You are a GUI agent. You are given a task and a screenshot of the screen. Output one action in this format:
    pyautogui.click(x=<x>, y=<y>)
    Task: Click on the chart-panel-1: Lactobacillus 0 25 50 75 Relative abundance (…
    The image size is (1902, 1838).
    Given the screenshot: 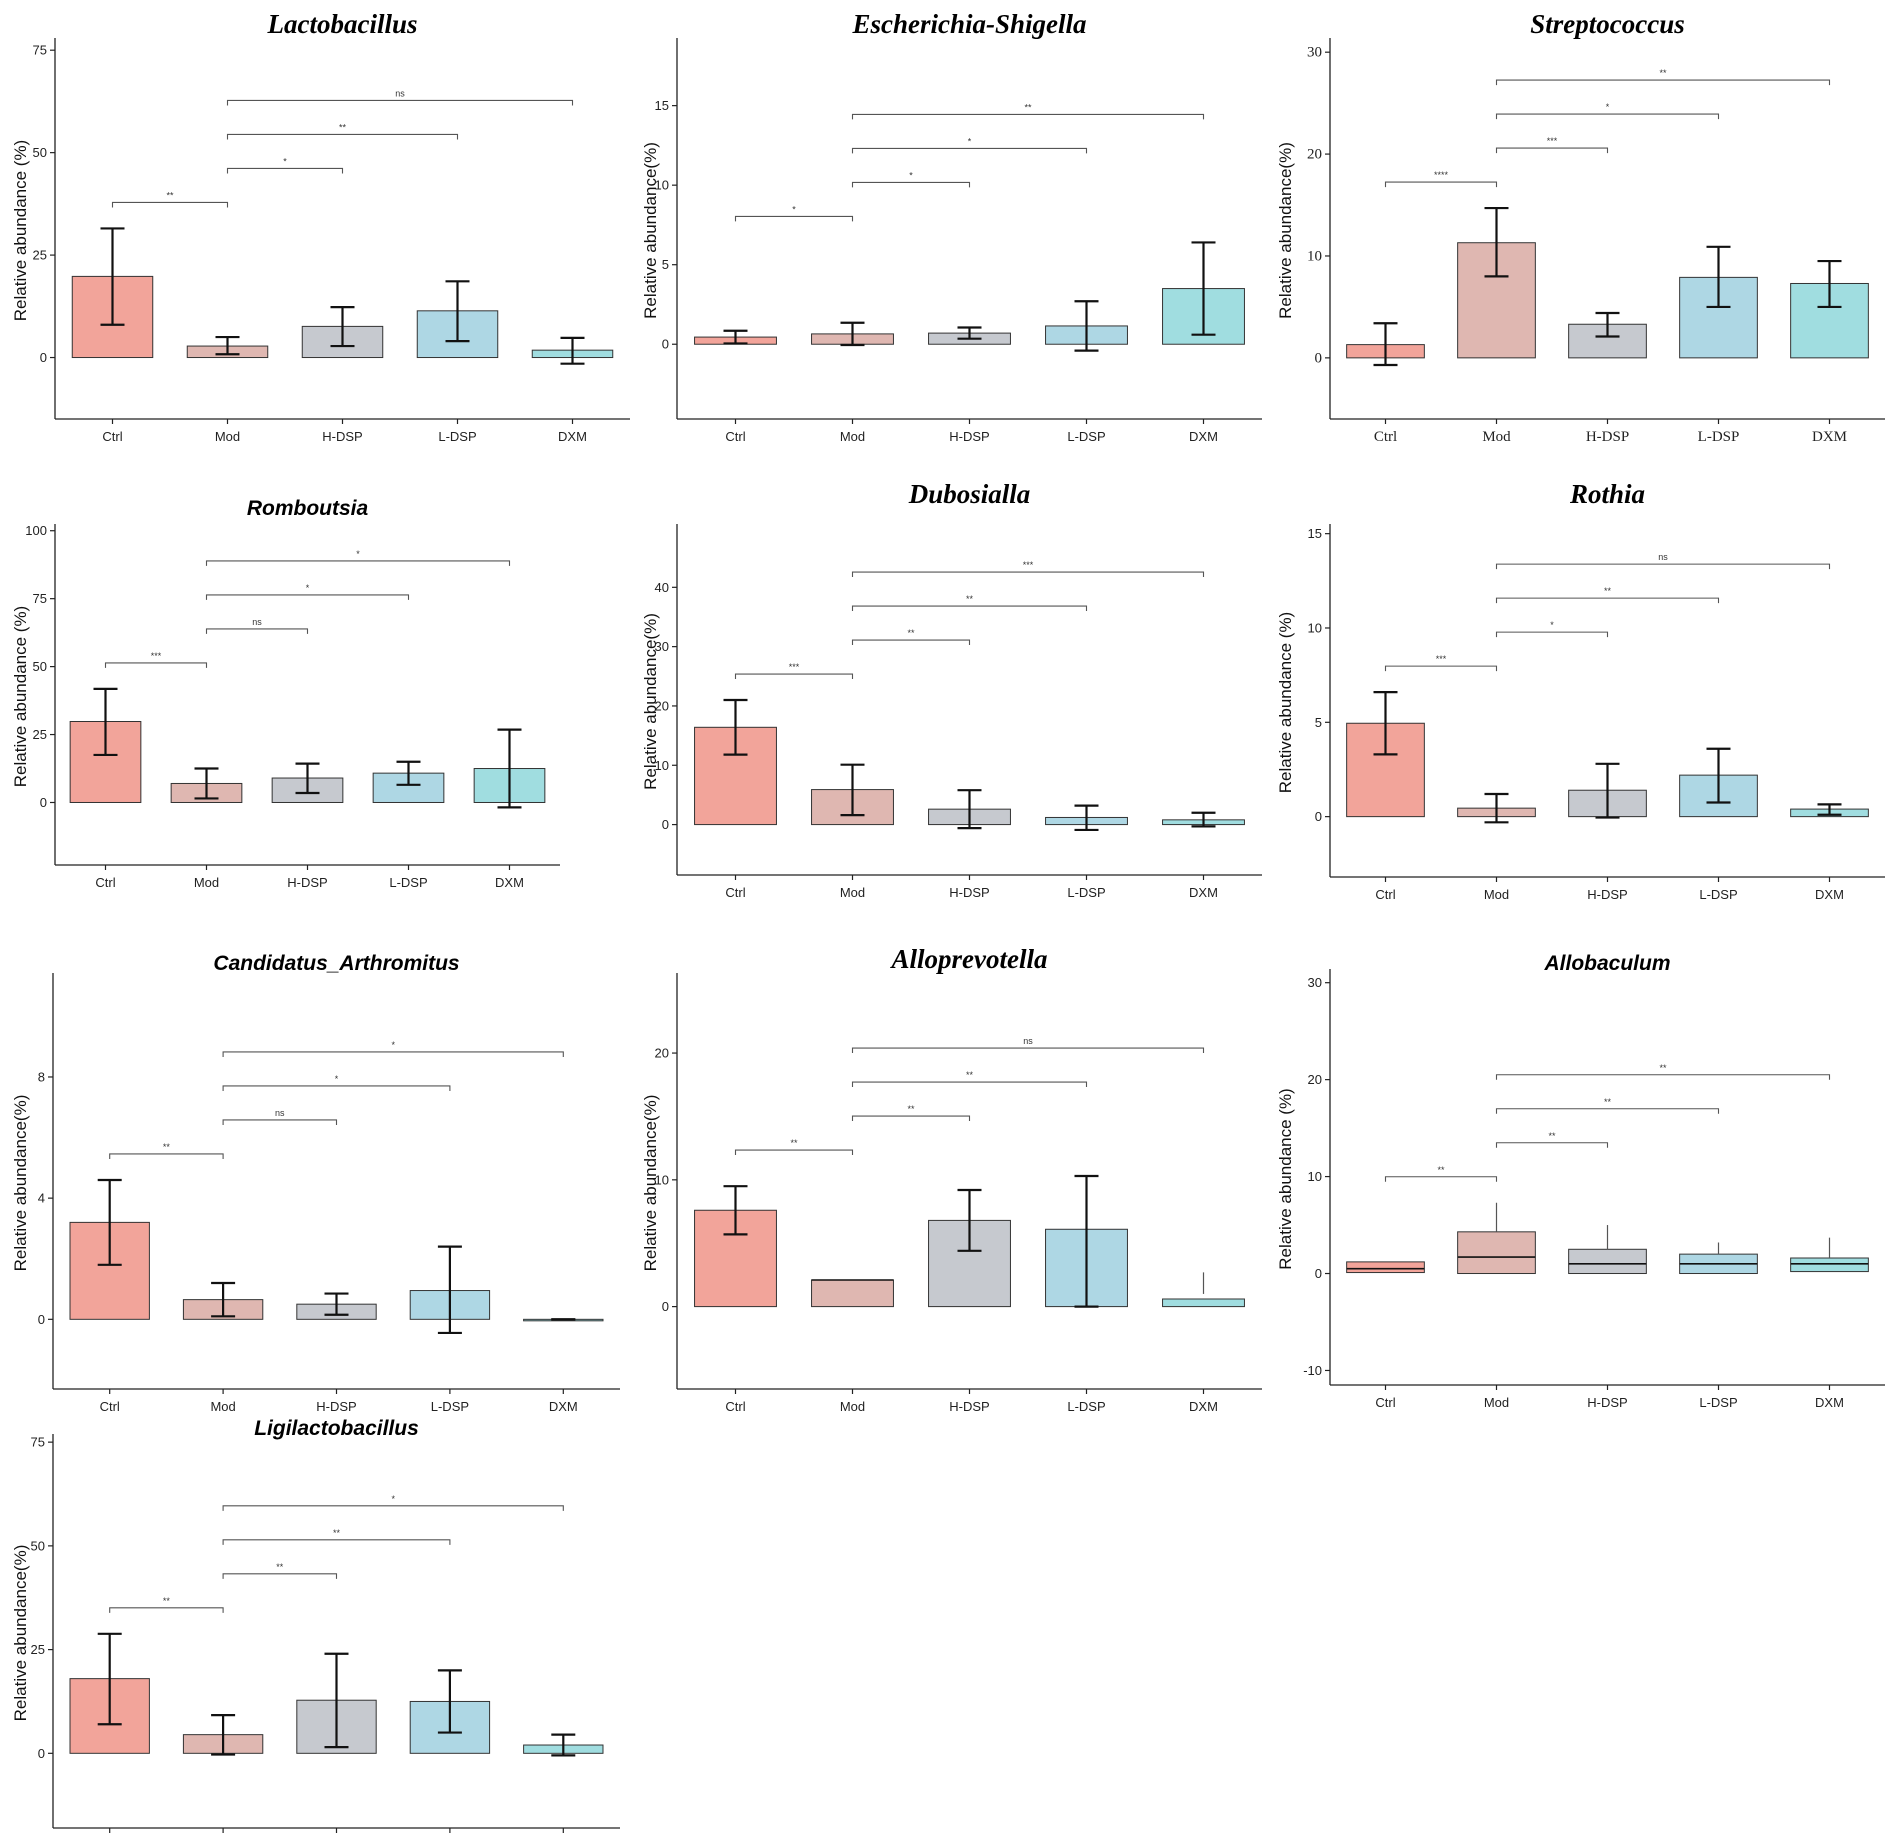 What is the action you would take?
    pyautogui.click(x=320, y=225)
    